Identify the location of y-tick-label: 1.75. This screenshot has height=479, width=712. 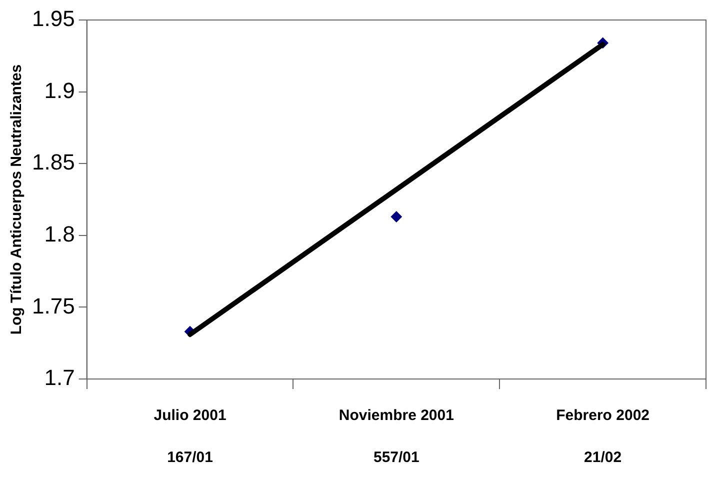
(53, 305).